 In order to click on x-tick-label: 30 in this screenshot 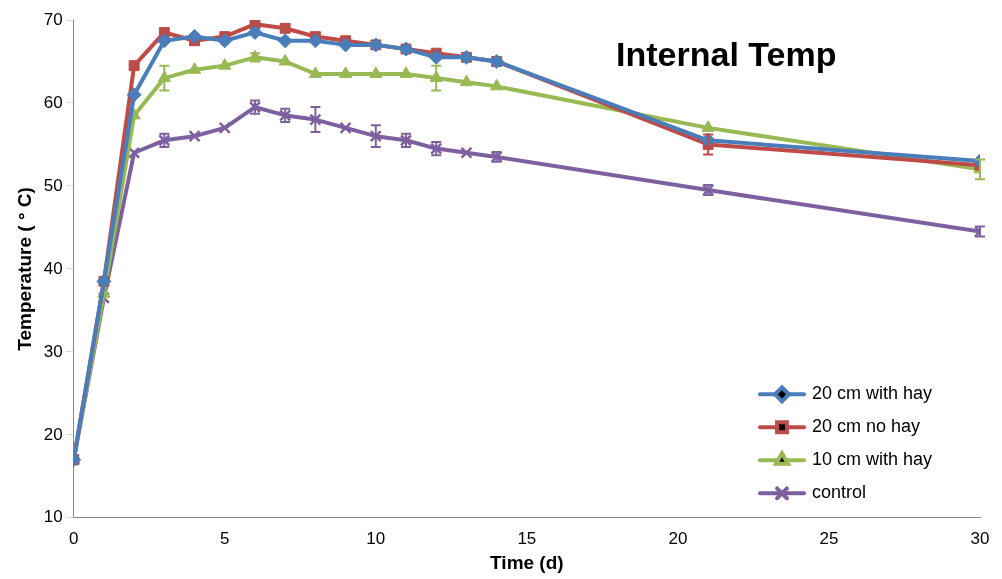, I will do `click(980, 538)`.